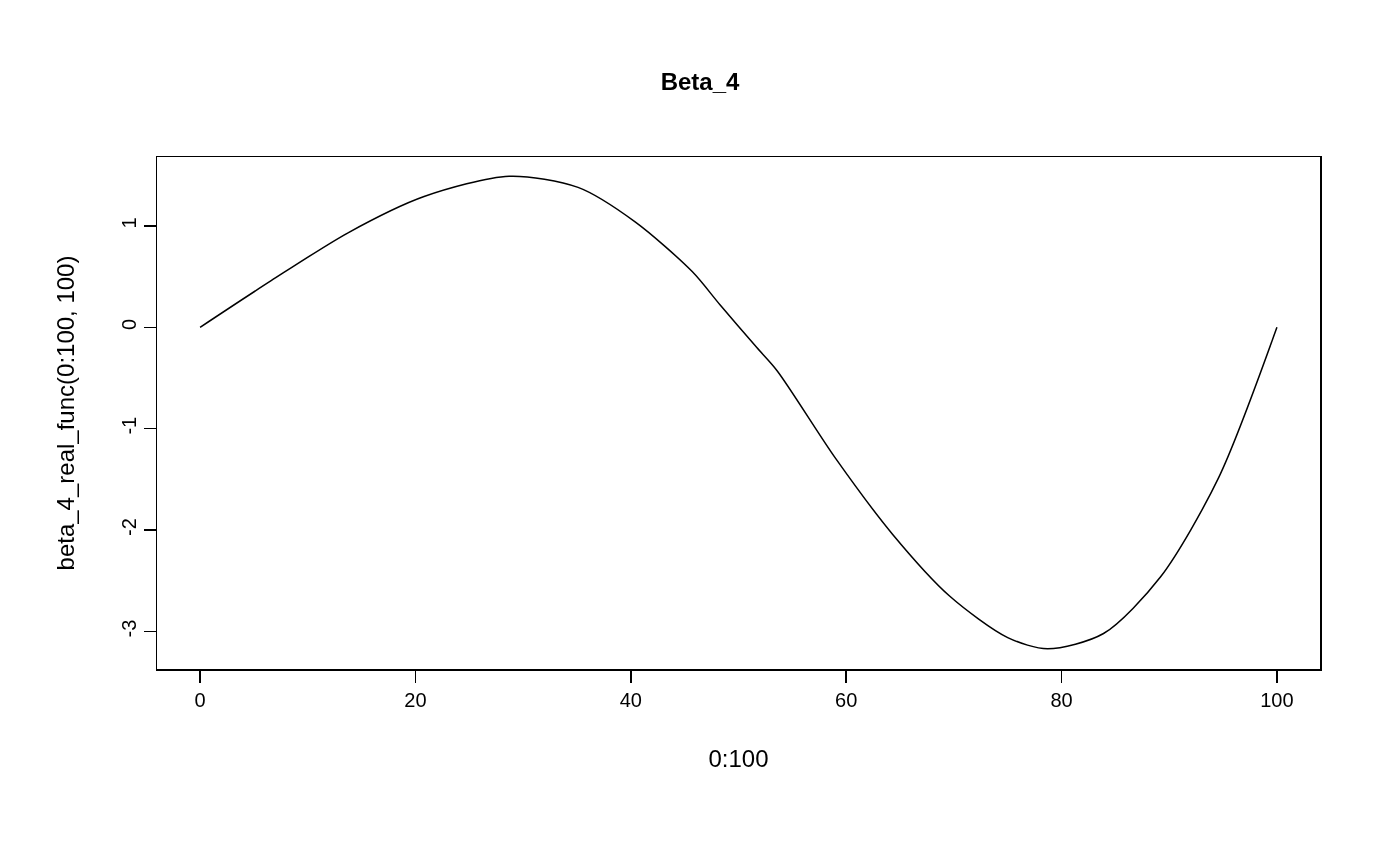 Image resolution: width=1400 pixels, height=866 pixels. I want to click on y-tick-label: 0, so click(128, 324).